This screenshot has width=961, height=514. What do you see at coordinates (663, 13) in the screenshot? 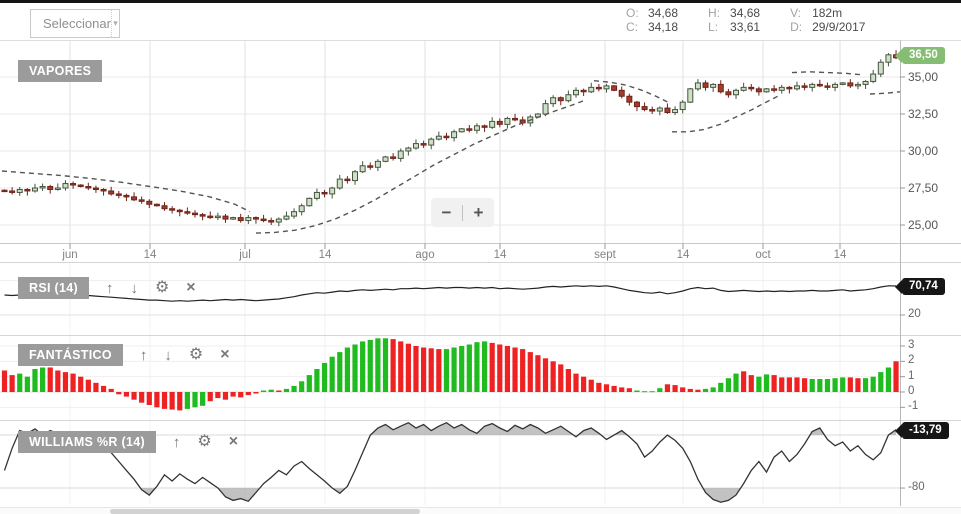
I see `open-value: 34,68` at bounding box center [663, 13].